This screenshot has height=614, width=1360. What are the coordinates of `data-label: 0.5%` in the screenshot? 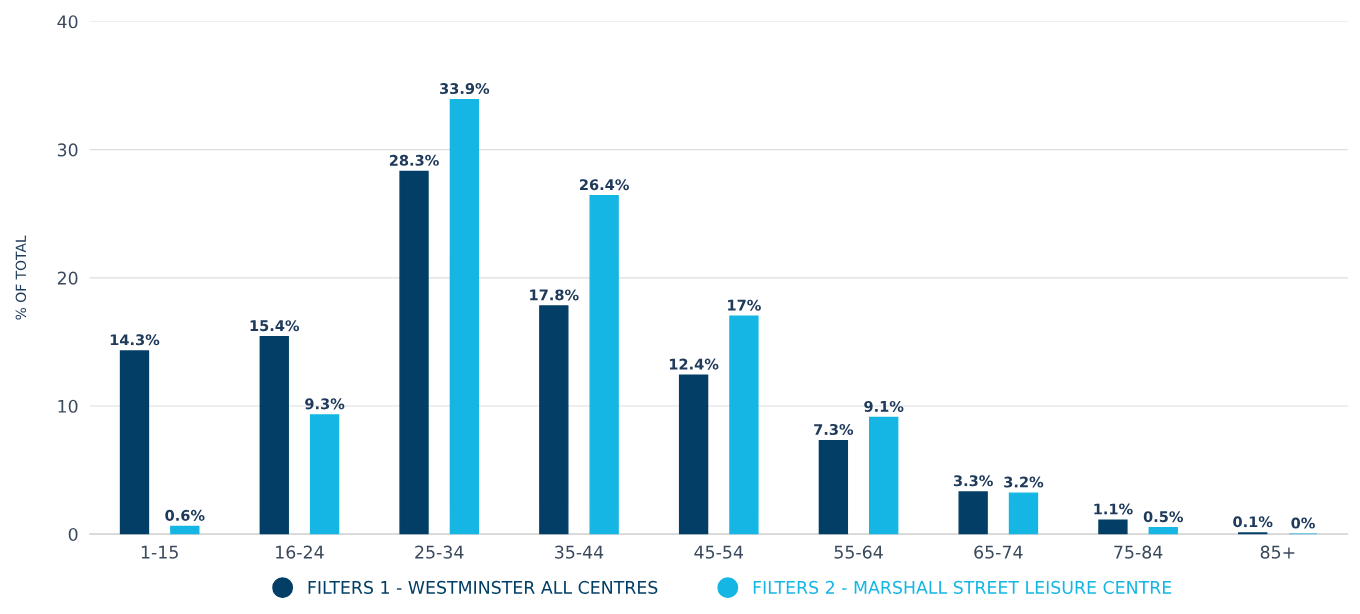 It's located at (1163, 517).